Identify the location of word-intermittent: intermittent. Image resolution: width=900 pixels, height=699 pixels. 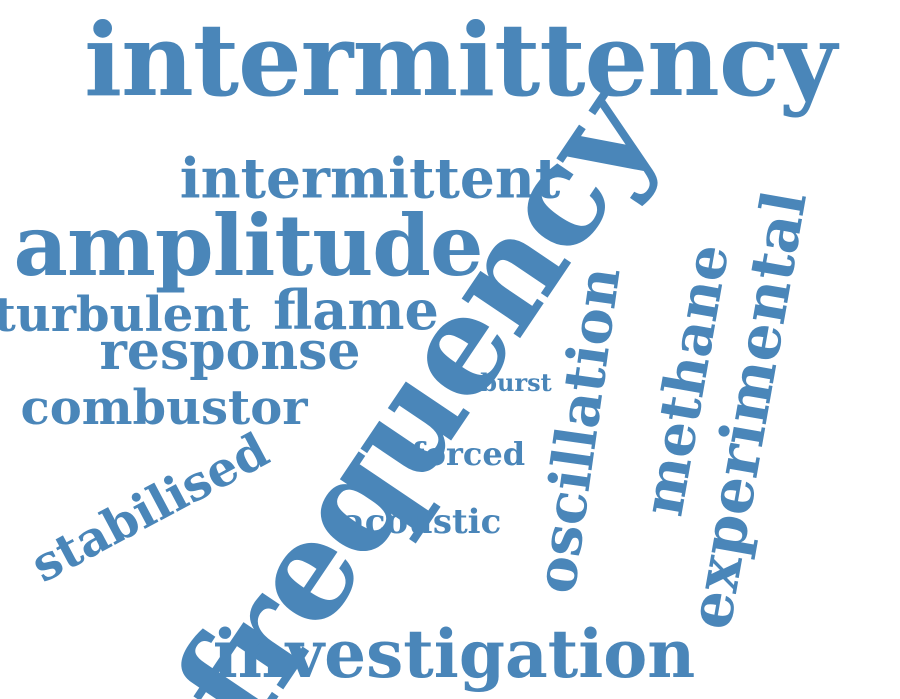
(370, 178).